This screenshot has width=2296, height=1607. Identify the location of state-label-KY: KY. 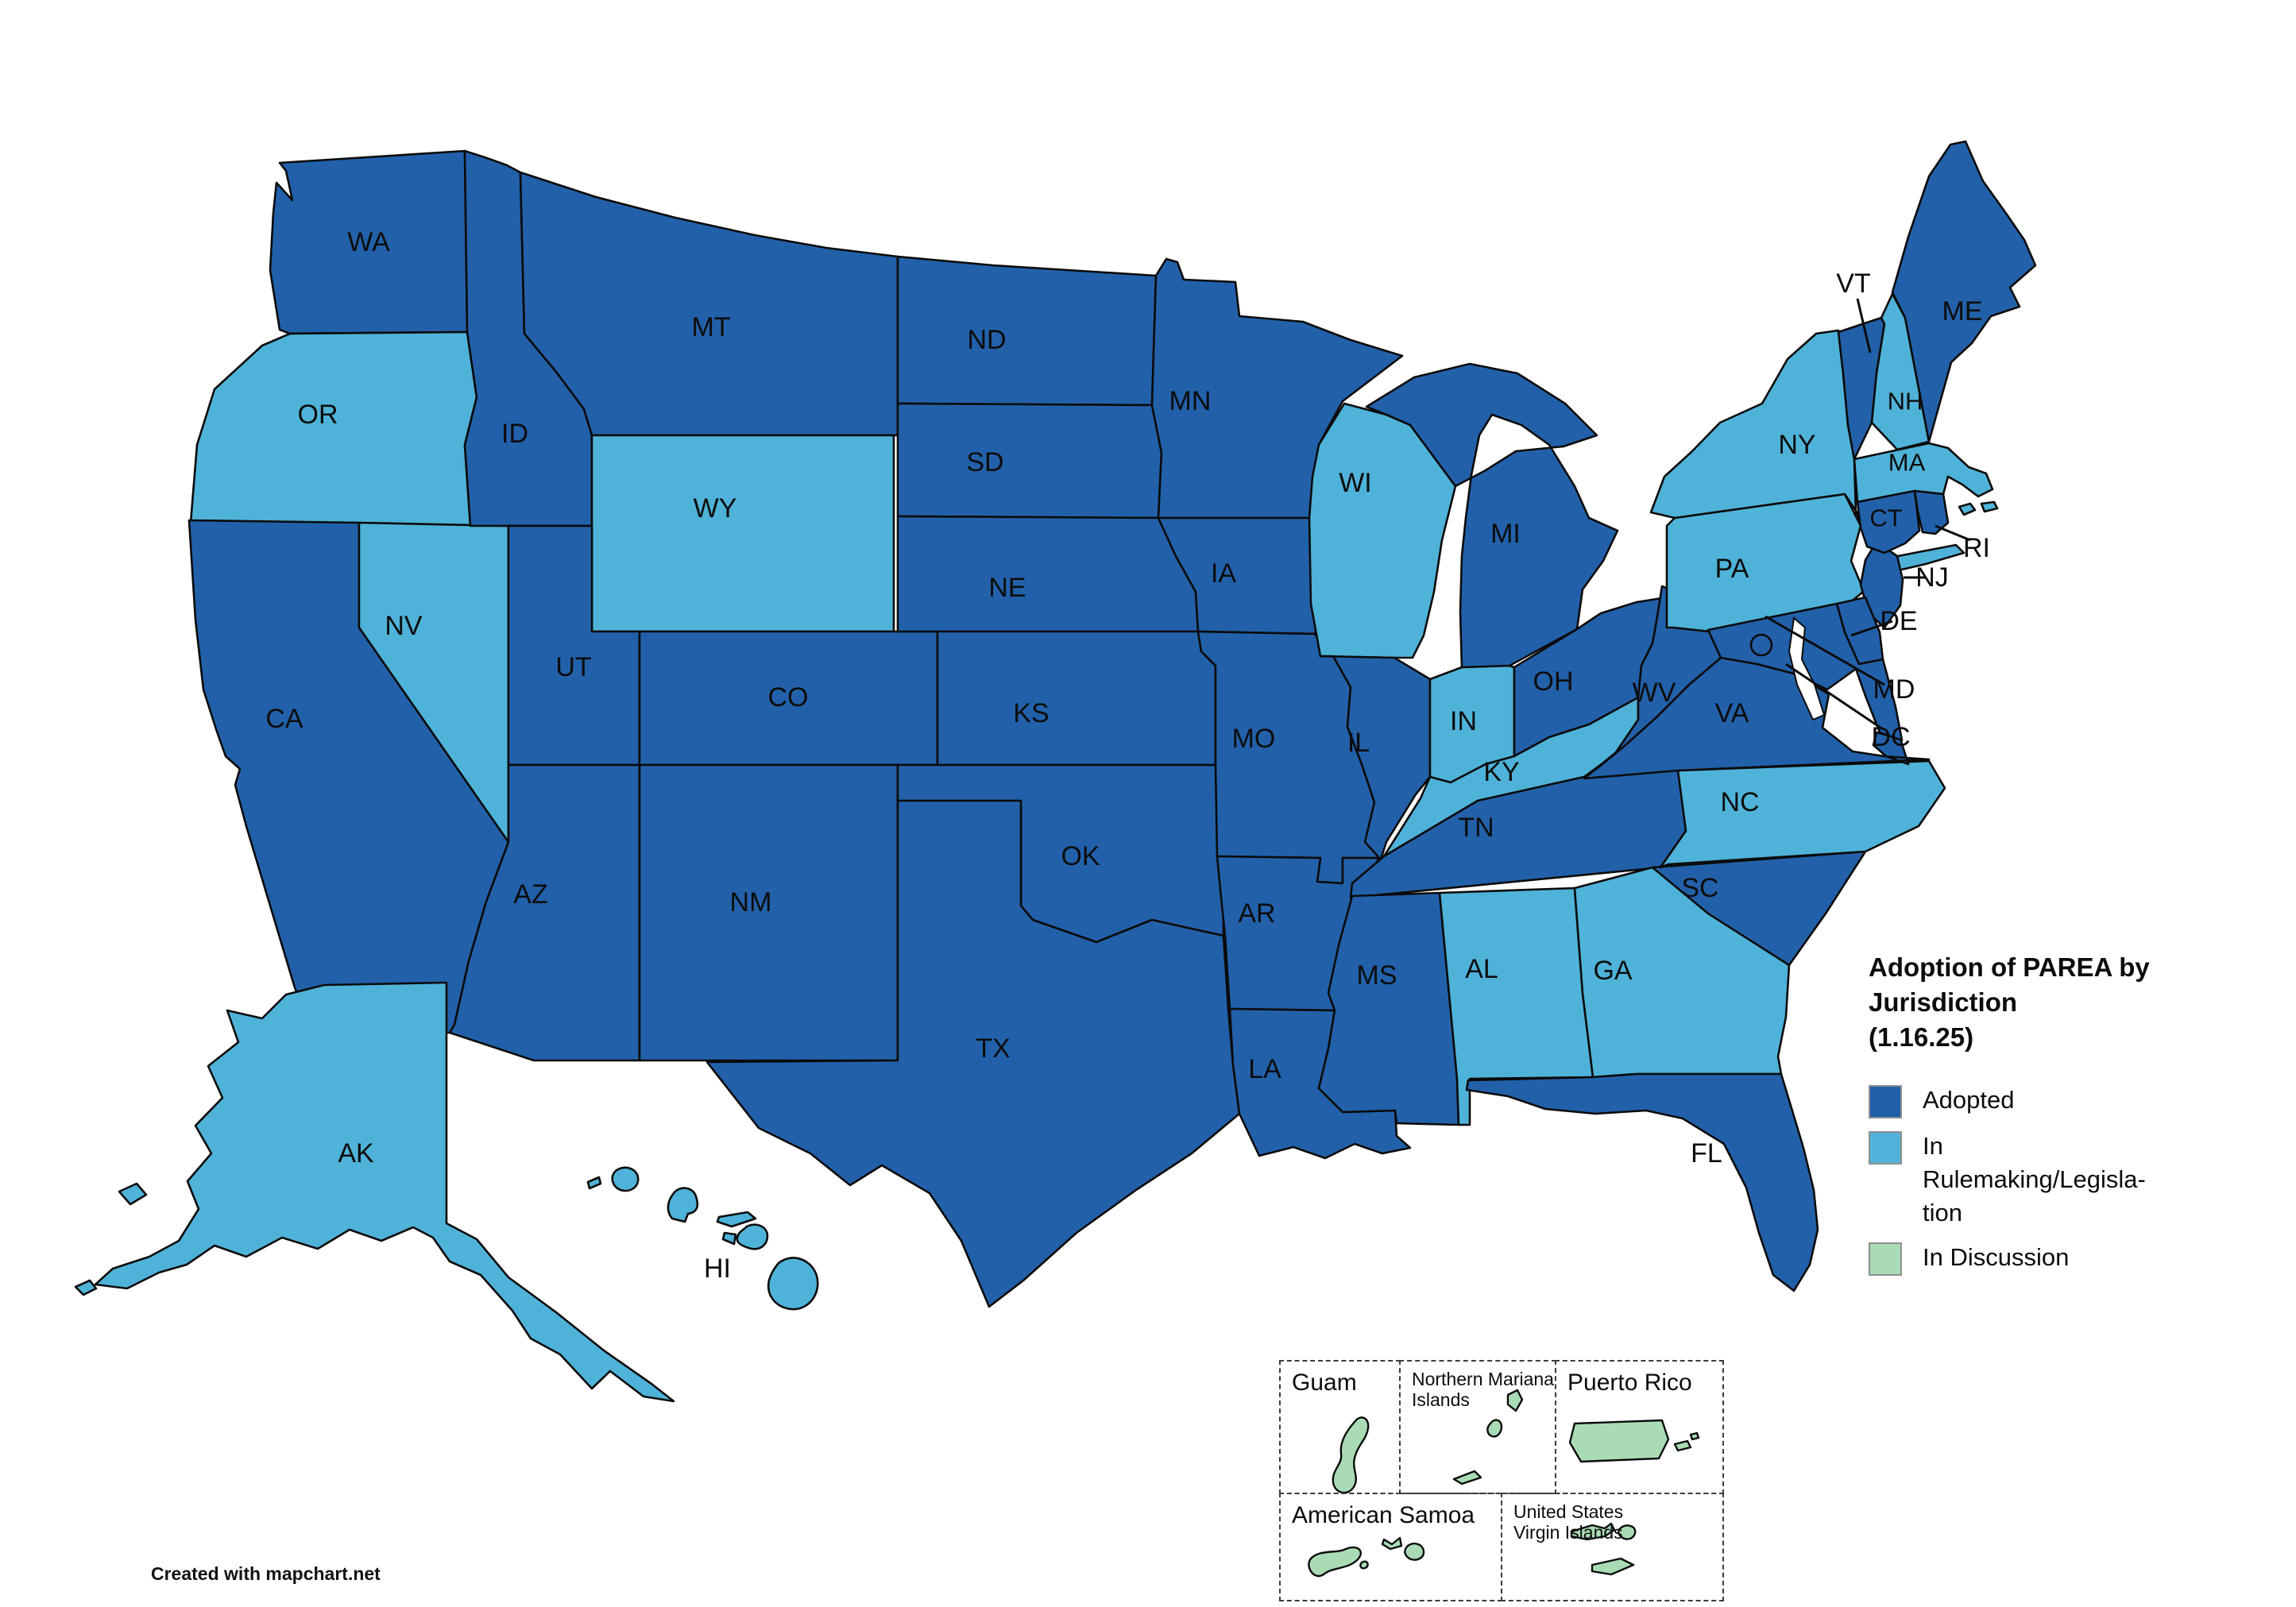
(1501, 772).